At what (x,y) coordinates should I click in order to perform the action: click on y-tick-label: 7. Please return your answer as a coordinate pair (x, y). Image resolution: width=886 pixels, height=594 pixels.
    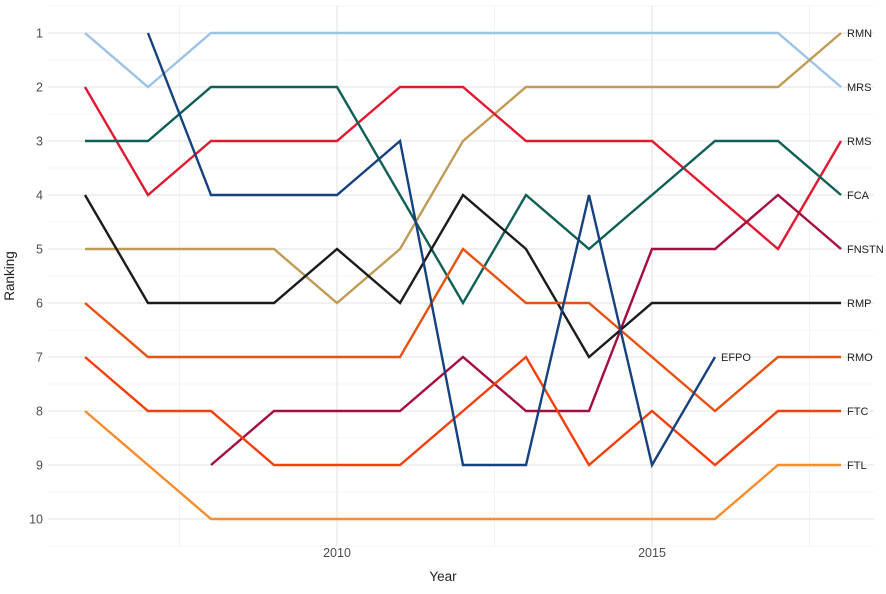
    Looking at the image, I should click on (39, 358).